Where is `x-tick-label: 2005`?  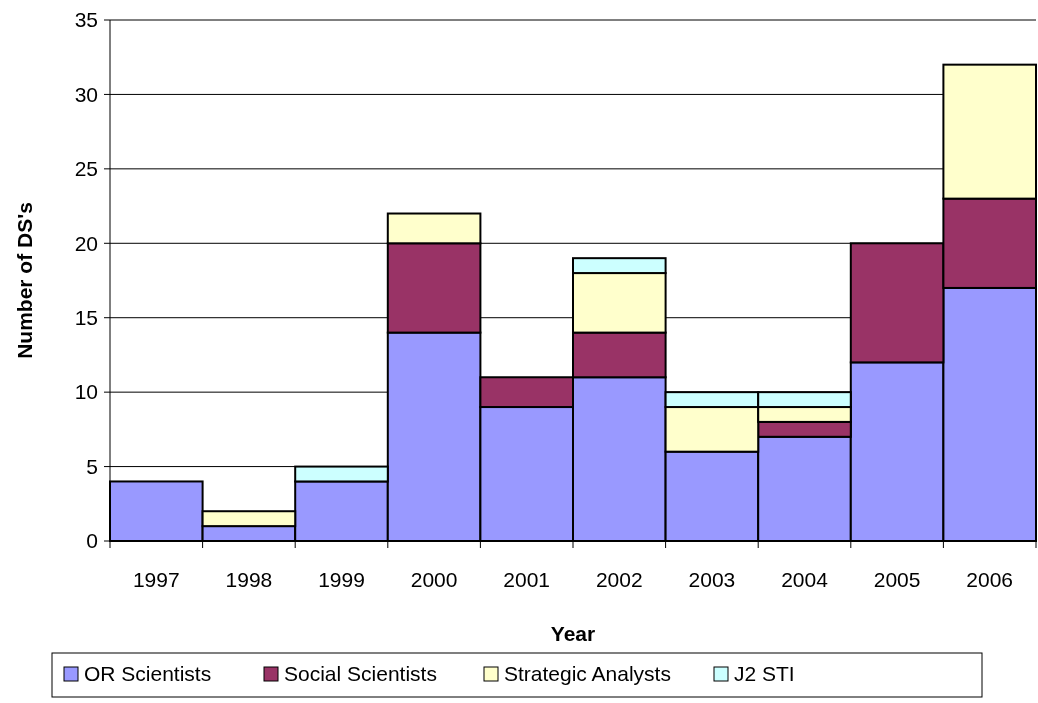
x-tick-label: 2005 is located at coordinates (897, 579).